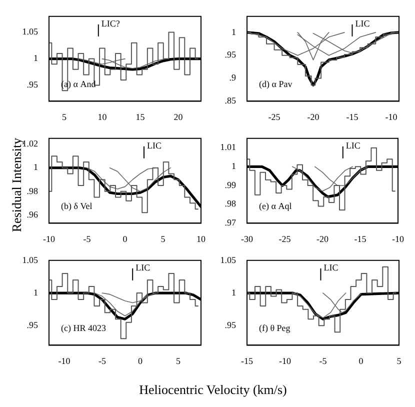 This screenshot has height=407, width=415. Describe the element at coordinates (141, 117) in the screenshot. I see `x-tick-label: 15` at that location.